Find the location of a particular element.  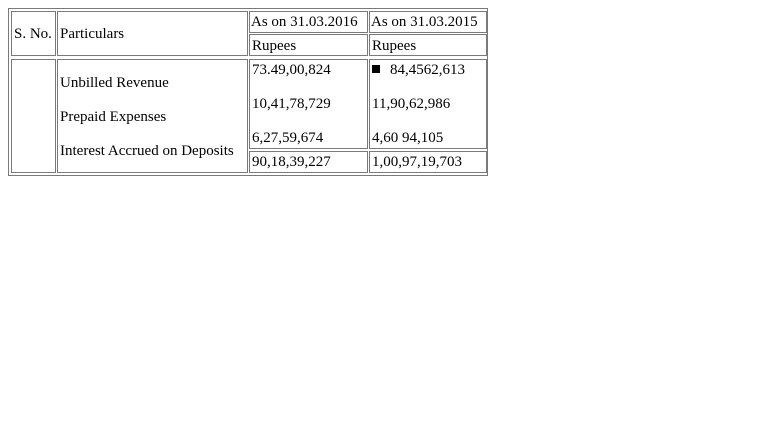

square-bullet-icon is located at coordinates (376, 69).